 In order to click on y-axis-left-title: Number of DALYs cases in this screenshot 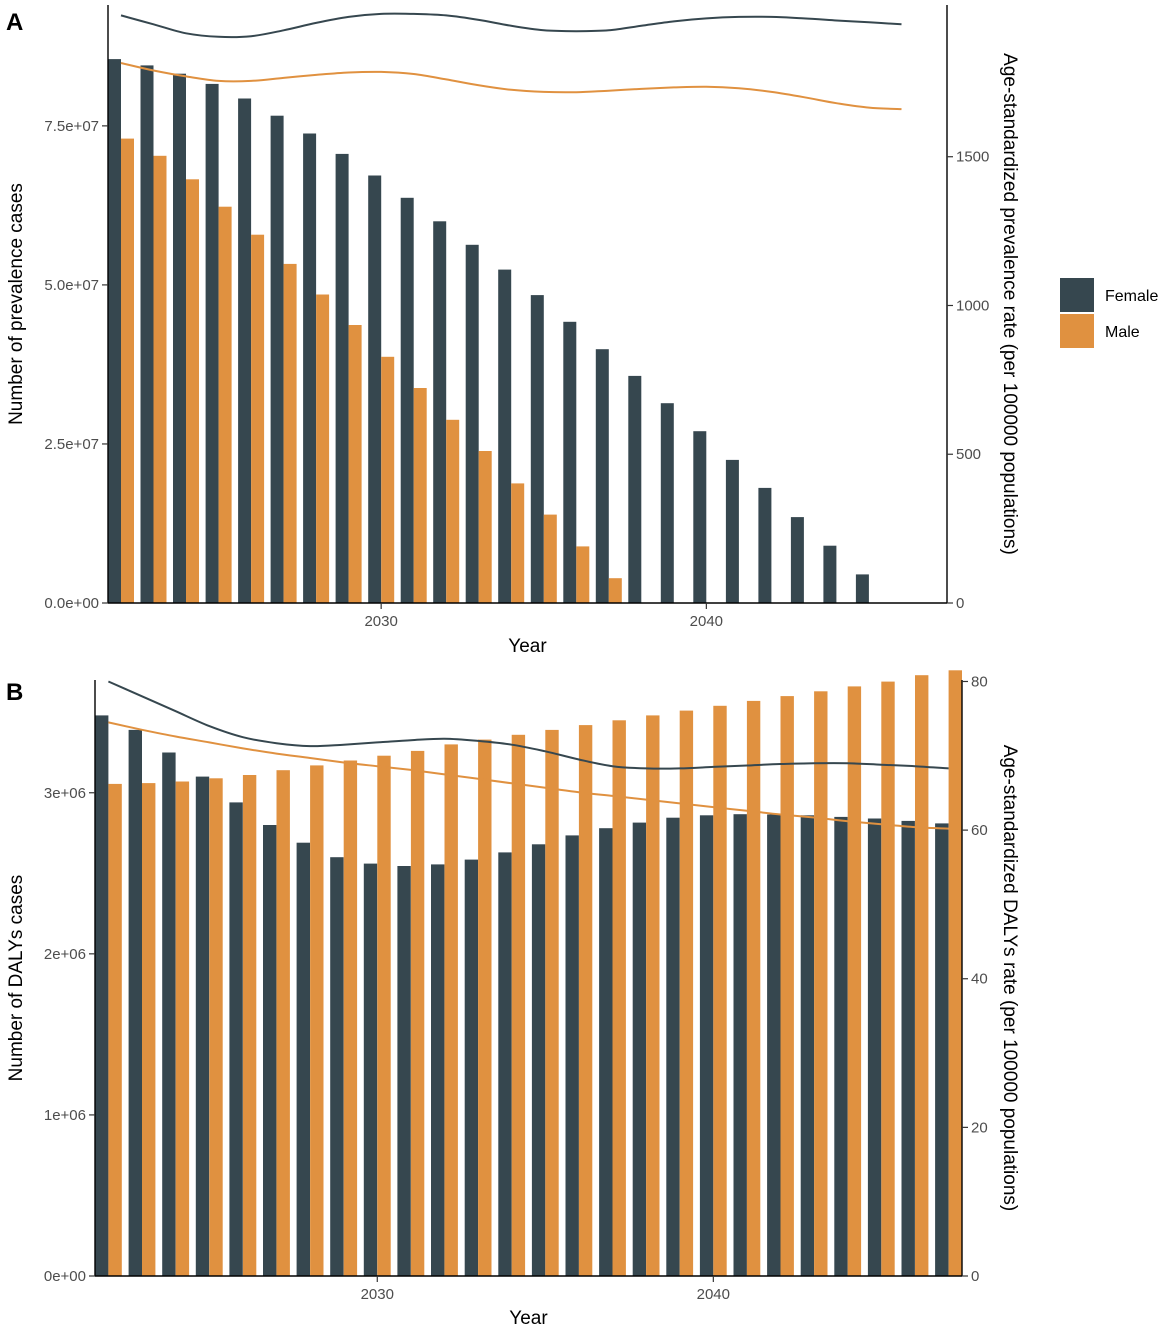, I will do `click(16, 978)`.